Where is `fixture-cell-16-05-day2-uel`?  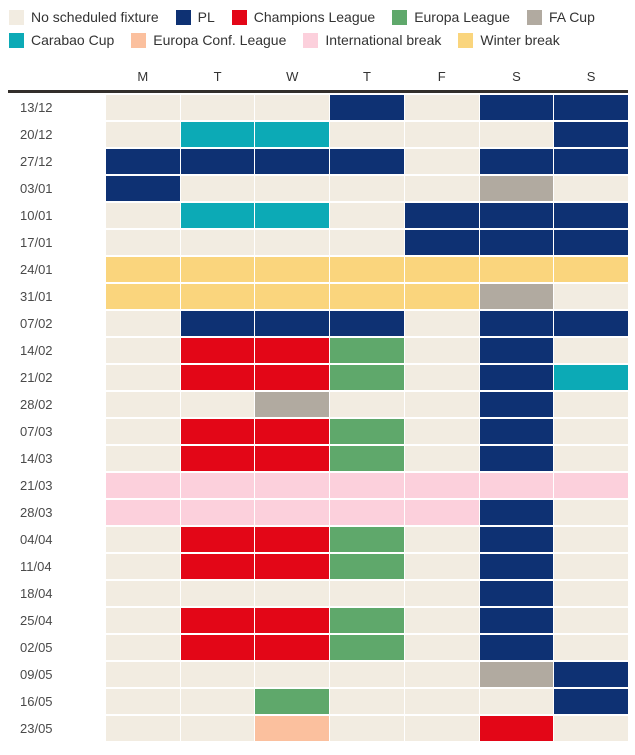 fixture-cell-16-05-day2-uel is located at coordinates (292, 701).